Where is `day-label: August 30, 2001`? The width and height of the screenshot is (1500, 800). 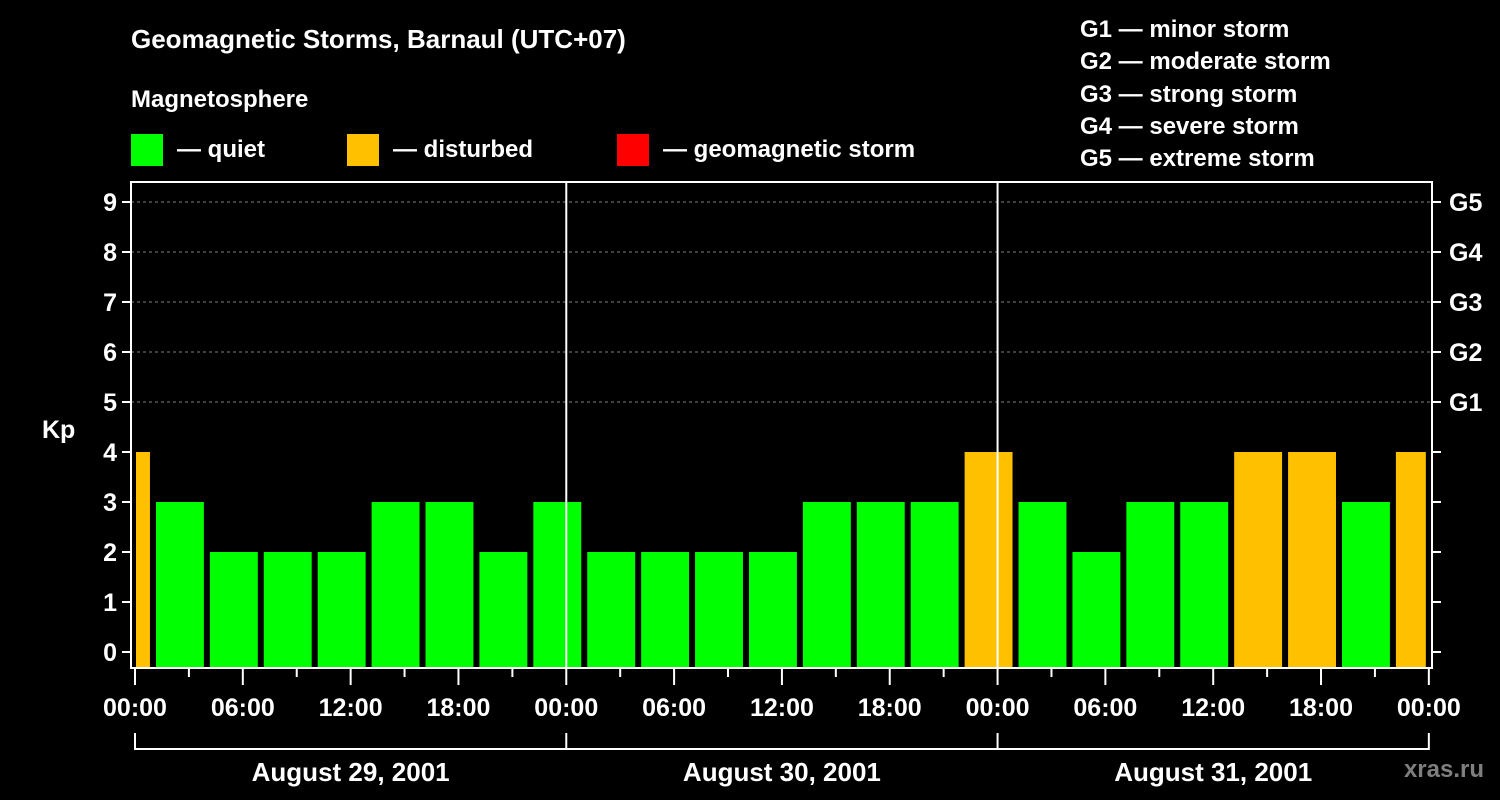 day-label: August 30, 2001 is located at coordinates (782, 772).